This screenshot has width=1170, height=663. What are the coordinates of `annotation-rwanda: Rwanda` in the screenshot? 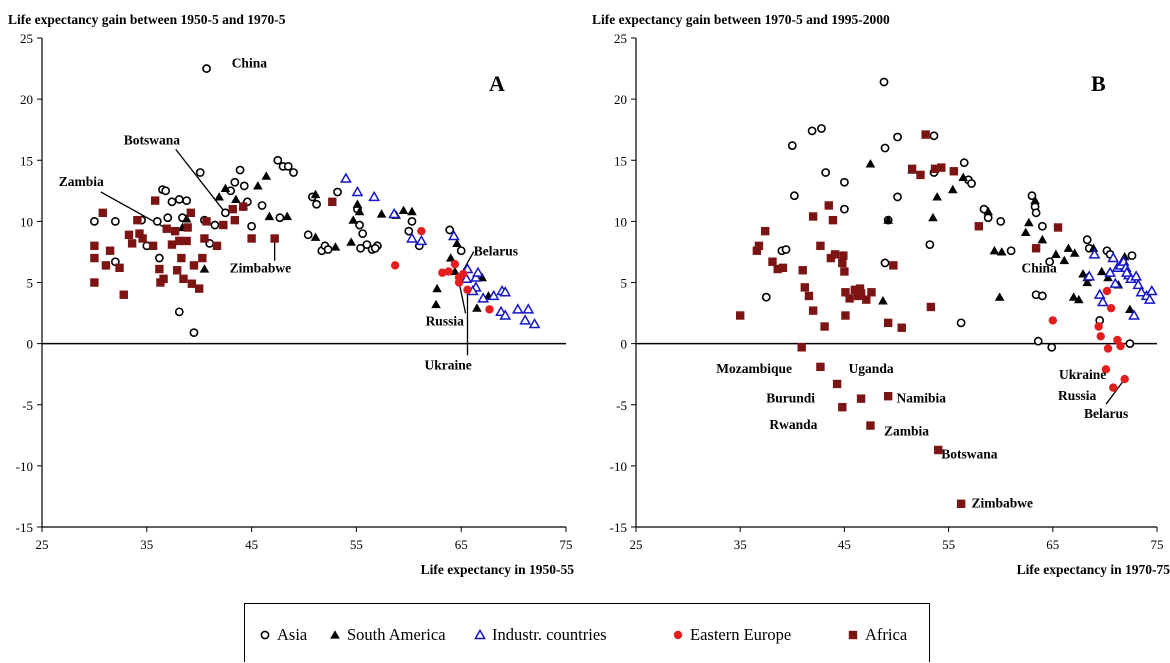 It's located at (793, 424).